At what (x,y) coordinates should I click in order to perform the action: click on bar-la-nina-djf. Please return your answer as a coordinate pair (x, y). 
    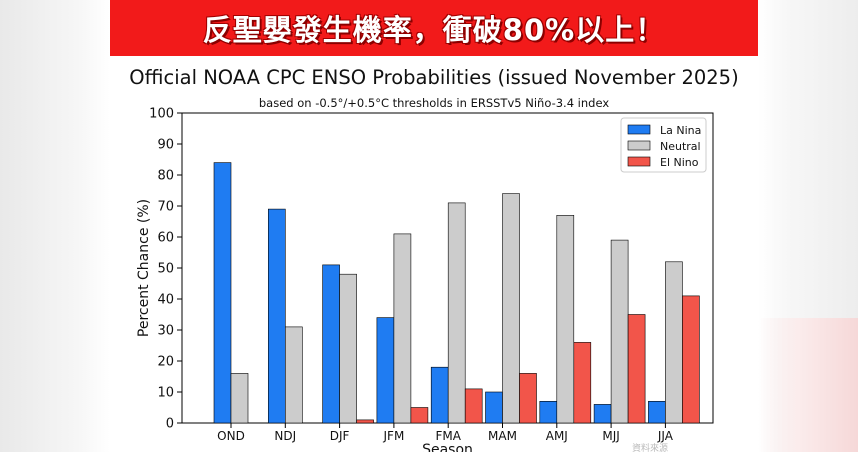
    Looking at the image, I should click on (331, 344).